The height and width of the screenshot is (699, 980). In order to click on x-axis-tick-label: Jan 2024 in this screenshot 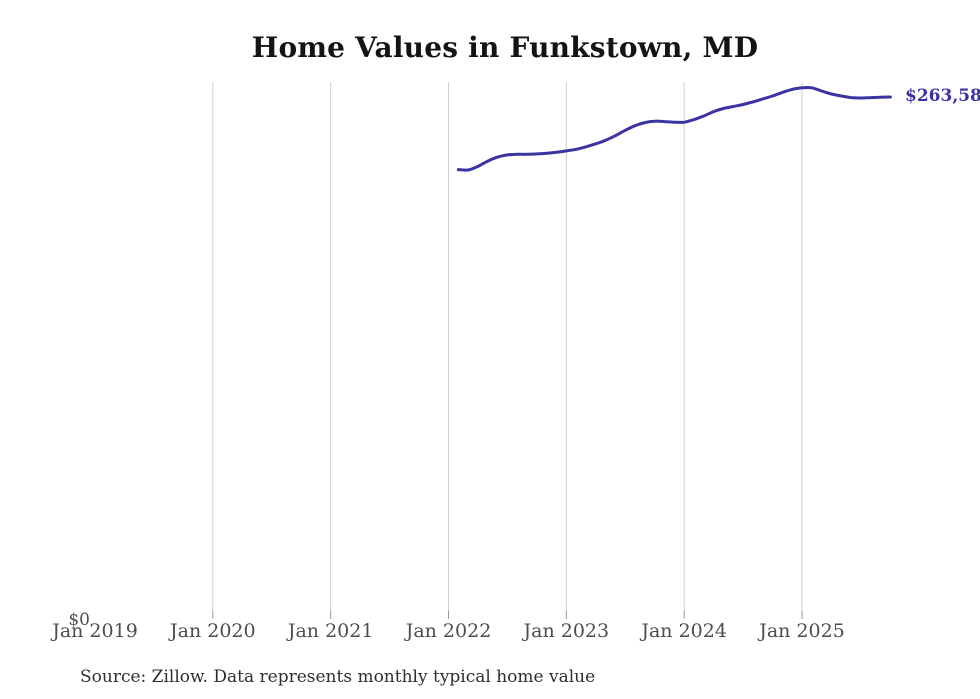, I will do `click(684, 631)`.